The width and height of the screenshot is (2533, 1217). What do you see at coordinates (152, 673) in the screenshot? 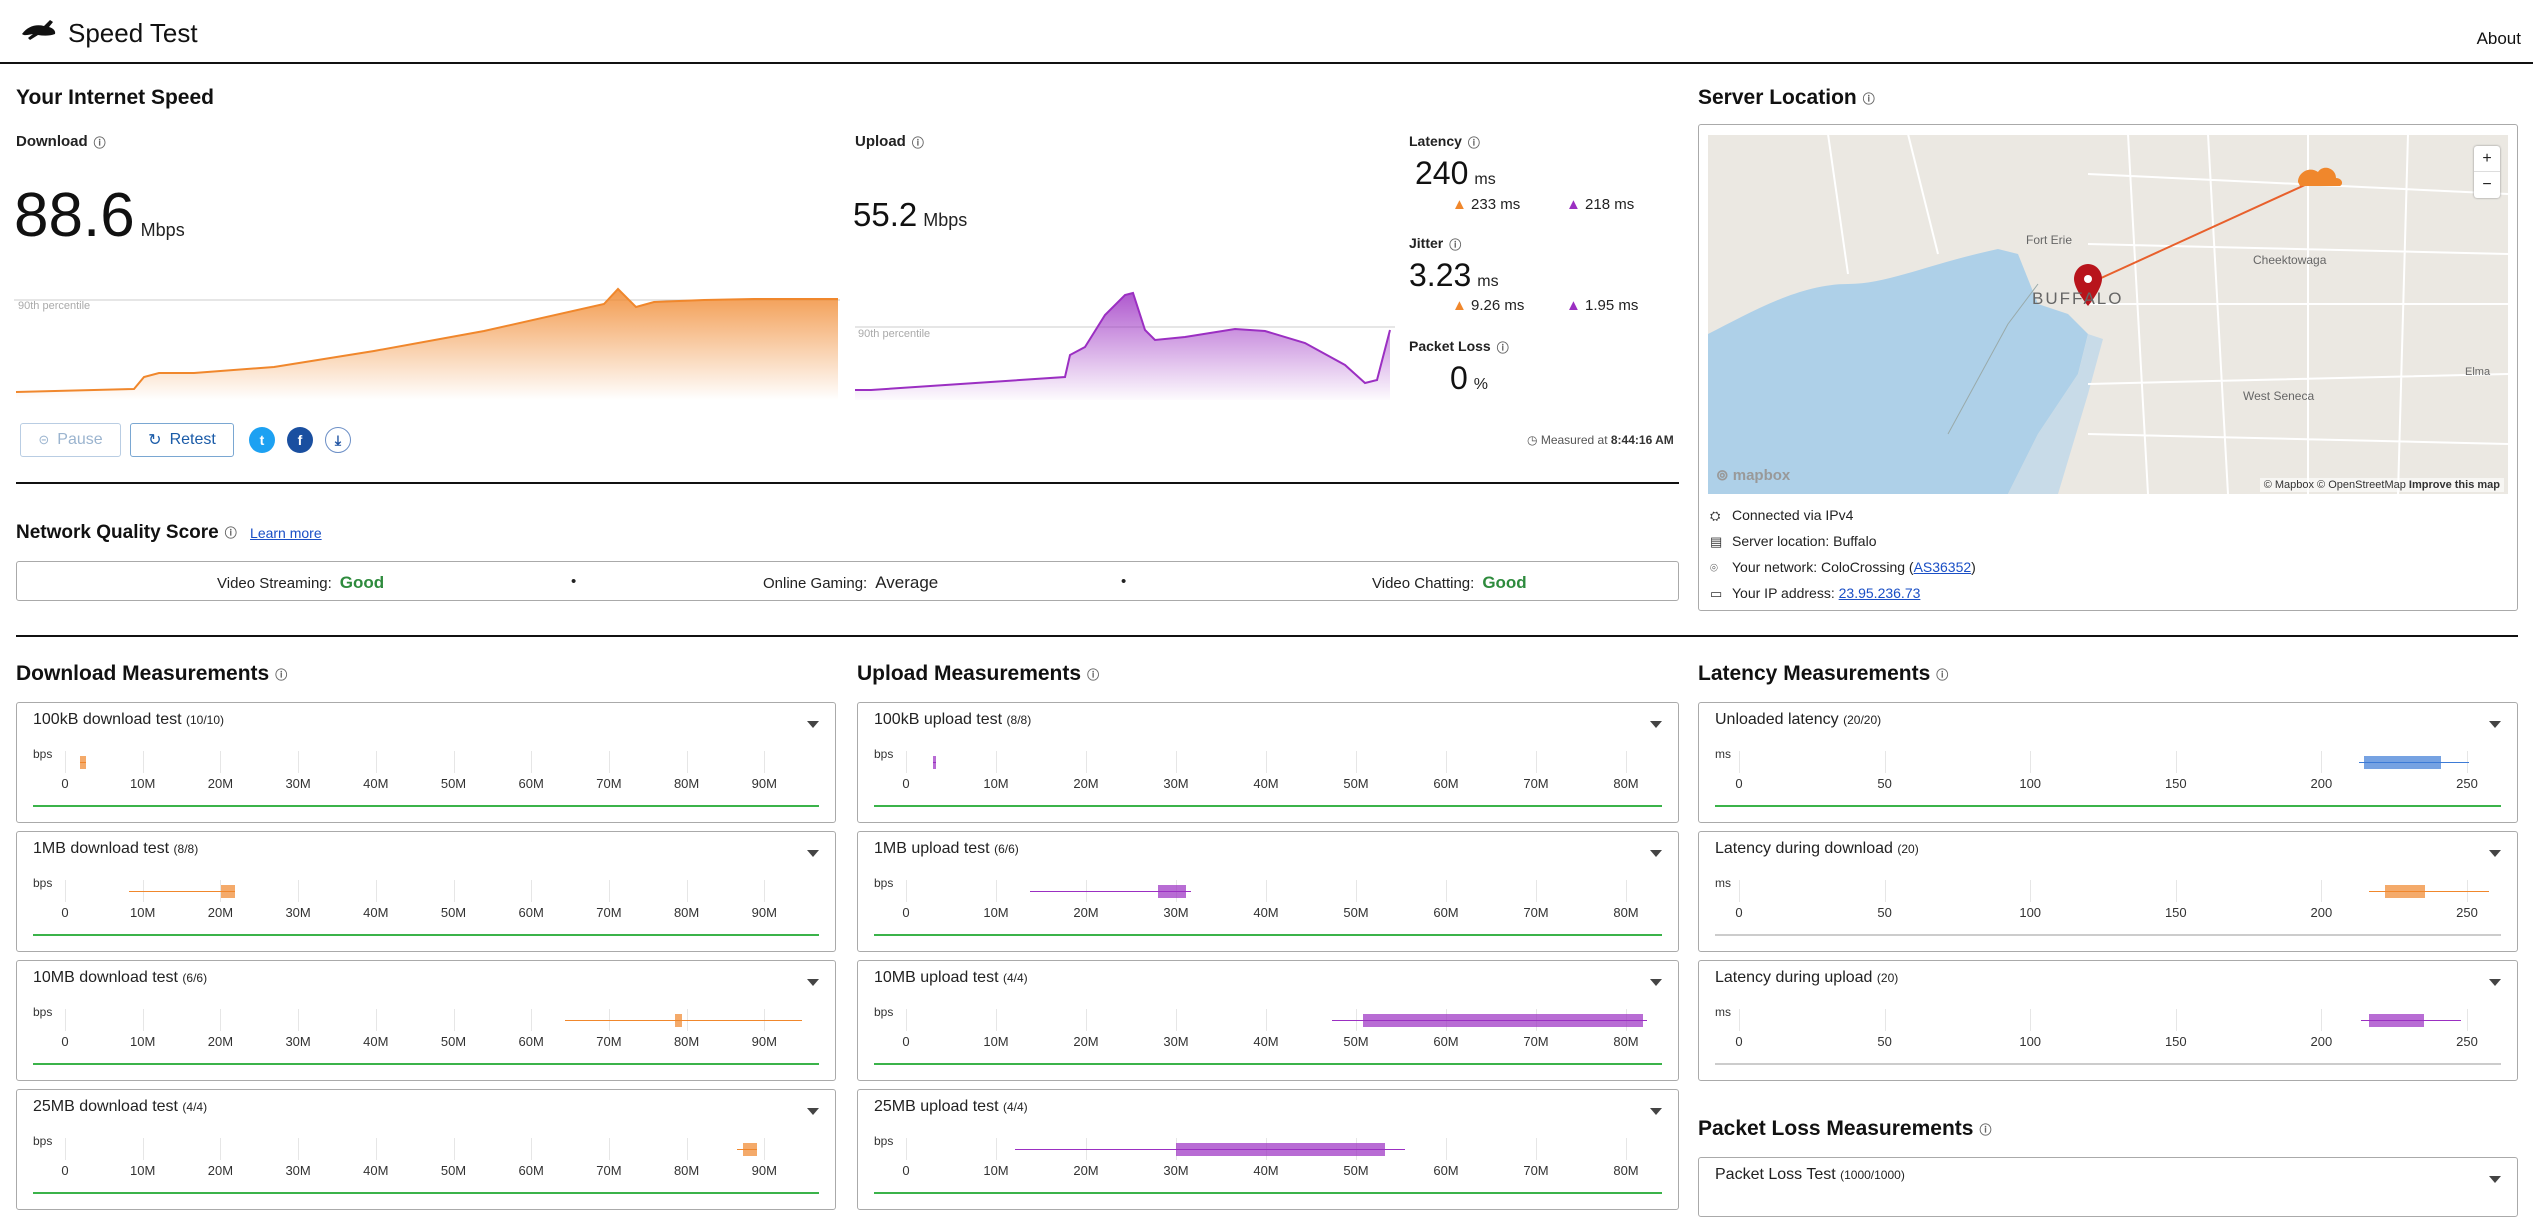
I see `download-measurements-title: Download Measurements ⓘ` at bounding box center [152, 673].